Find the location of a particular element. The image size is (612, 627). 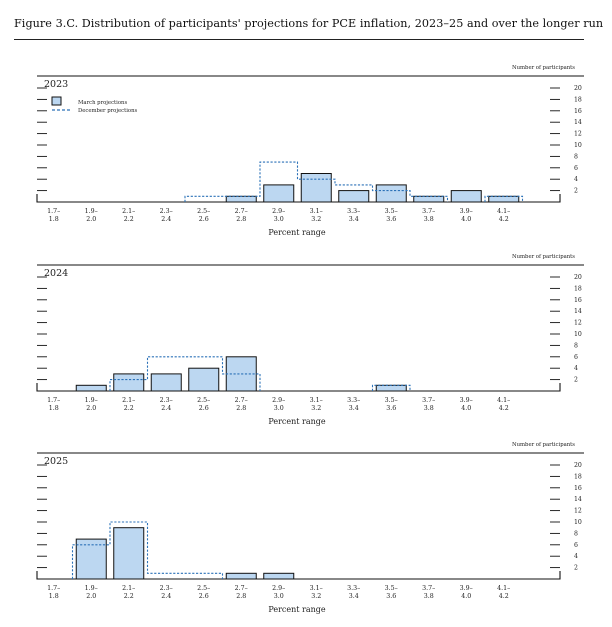

legend-label-march: March projections is located at coordinates (102, 103).